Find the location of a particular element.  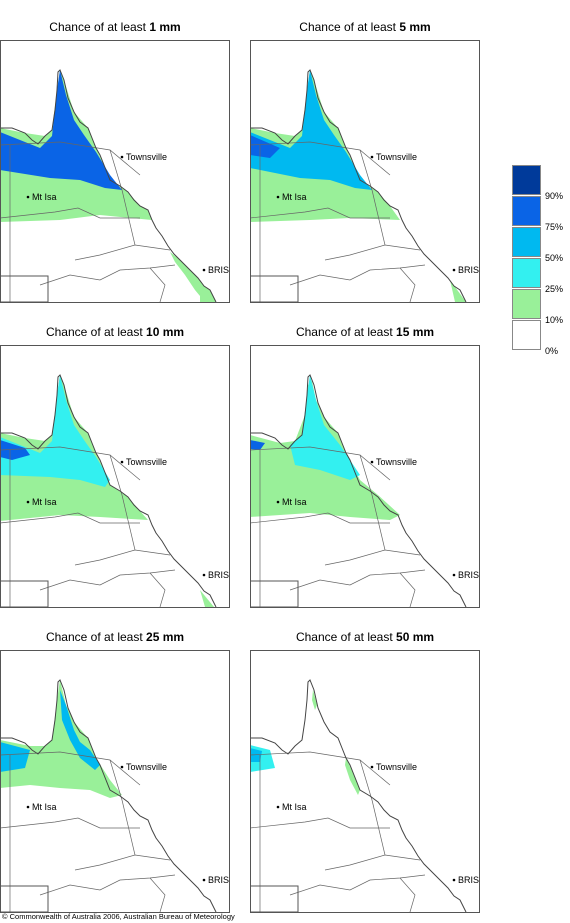

legend-label: 50% is located at coordinates (554, 258).